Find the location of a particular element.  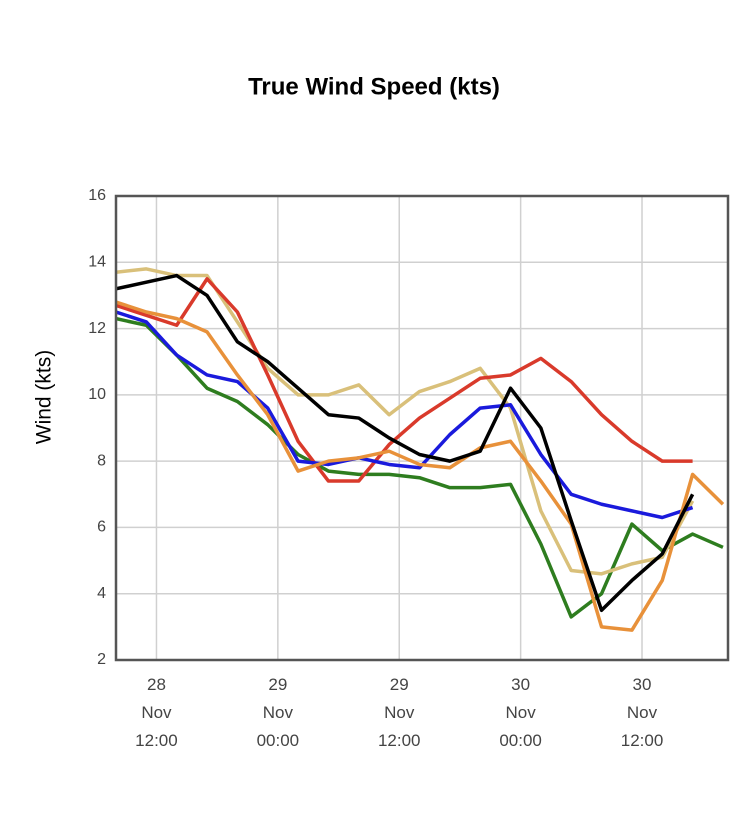

y-tick-label: 4 is located at coordinates (101, 593).